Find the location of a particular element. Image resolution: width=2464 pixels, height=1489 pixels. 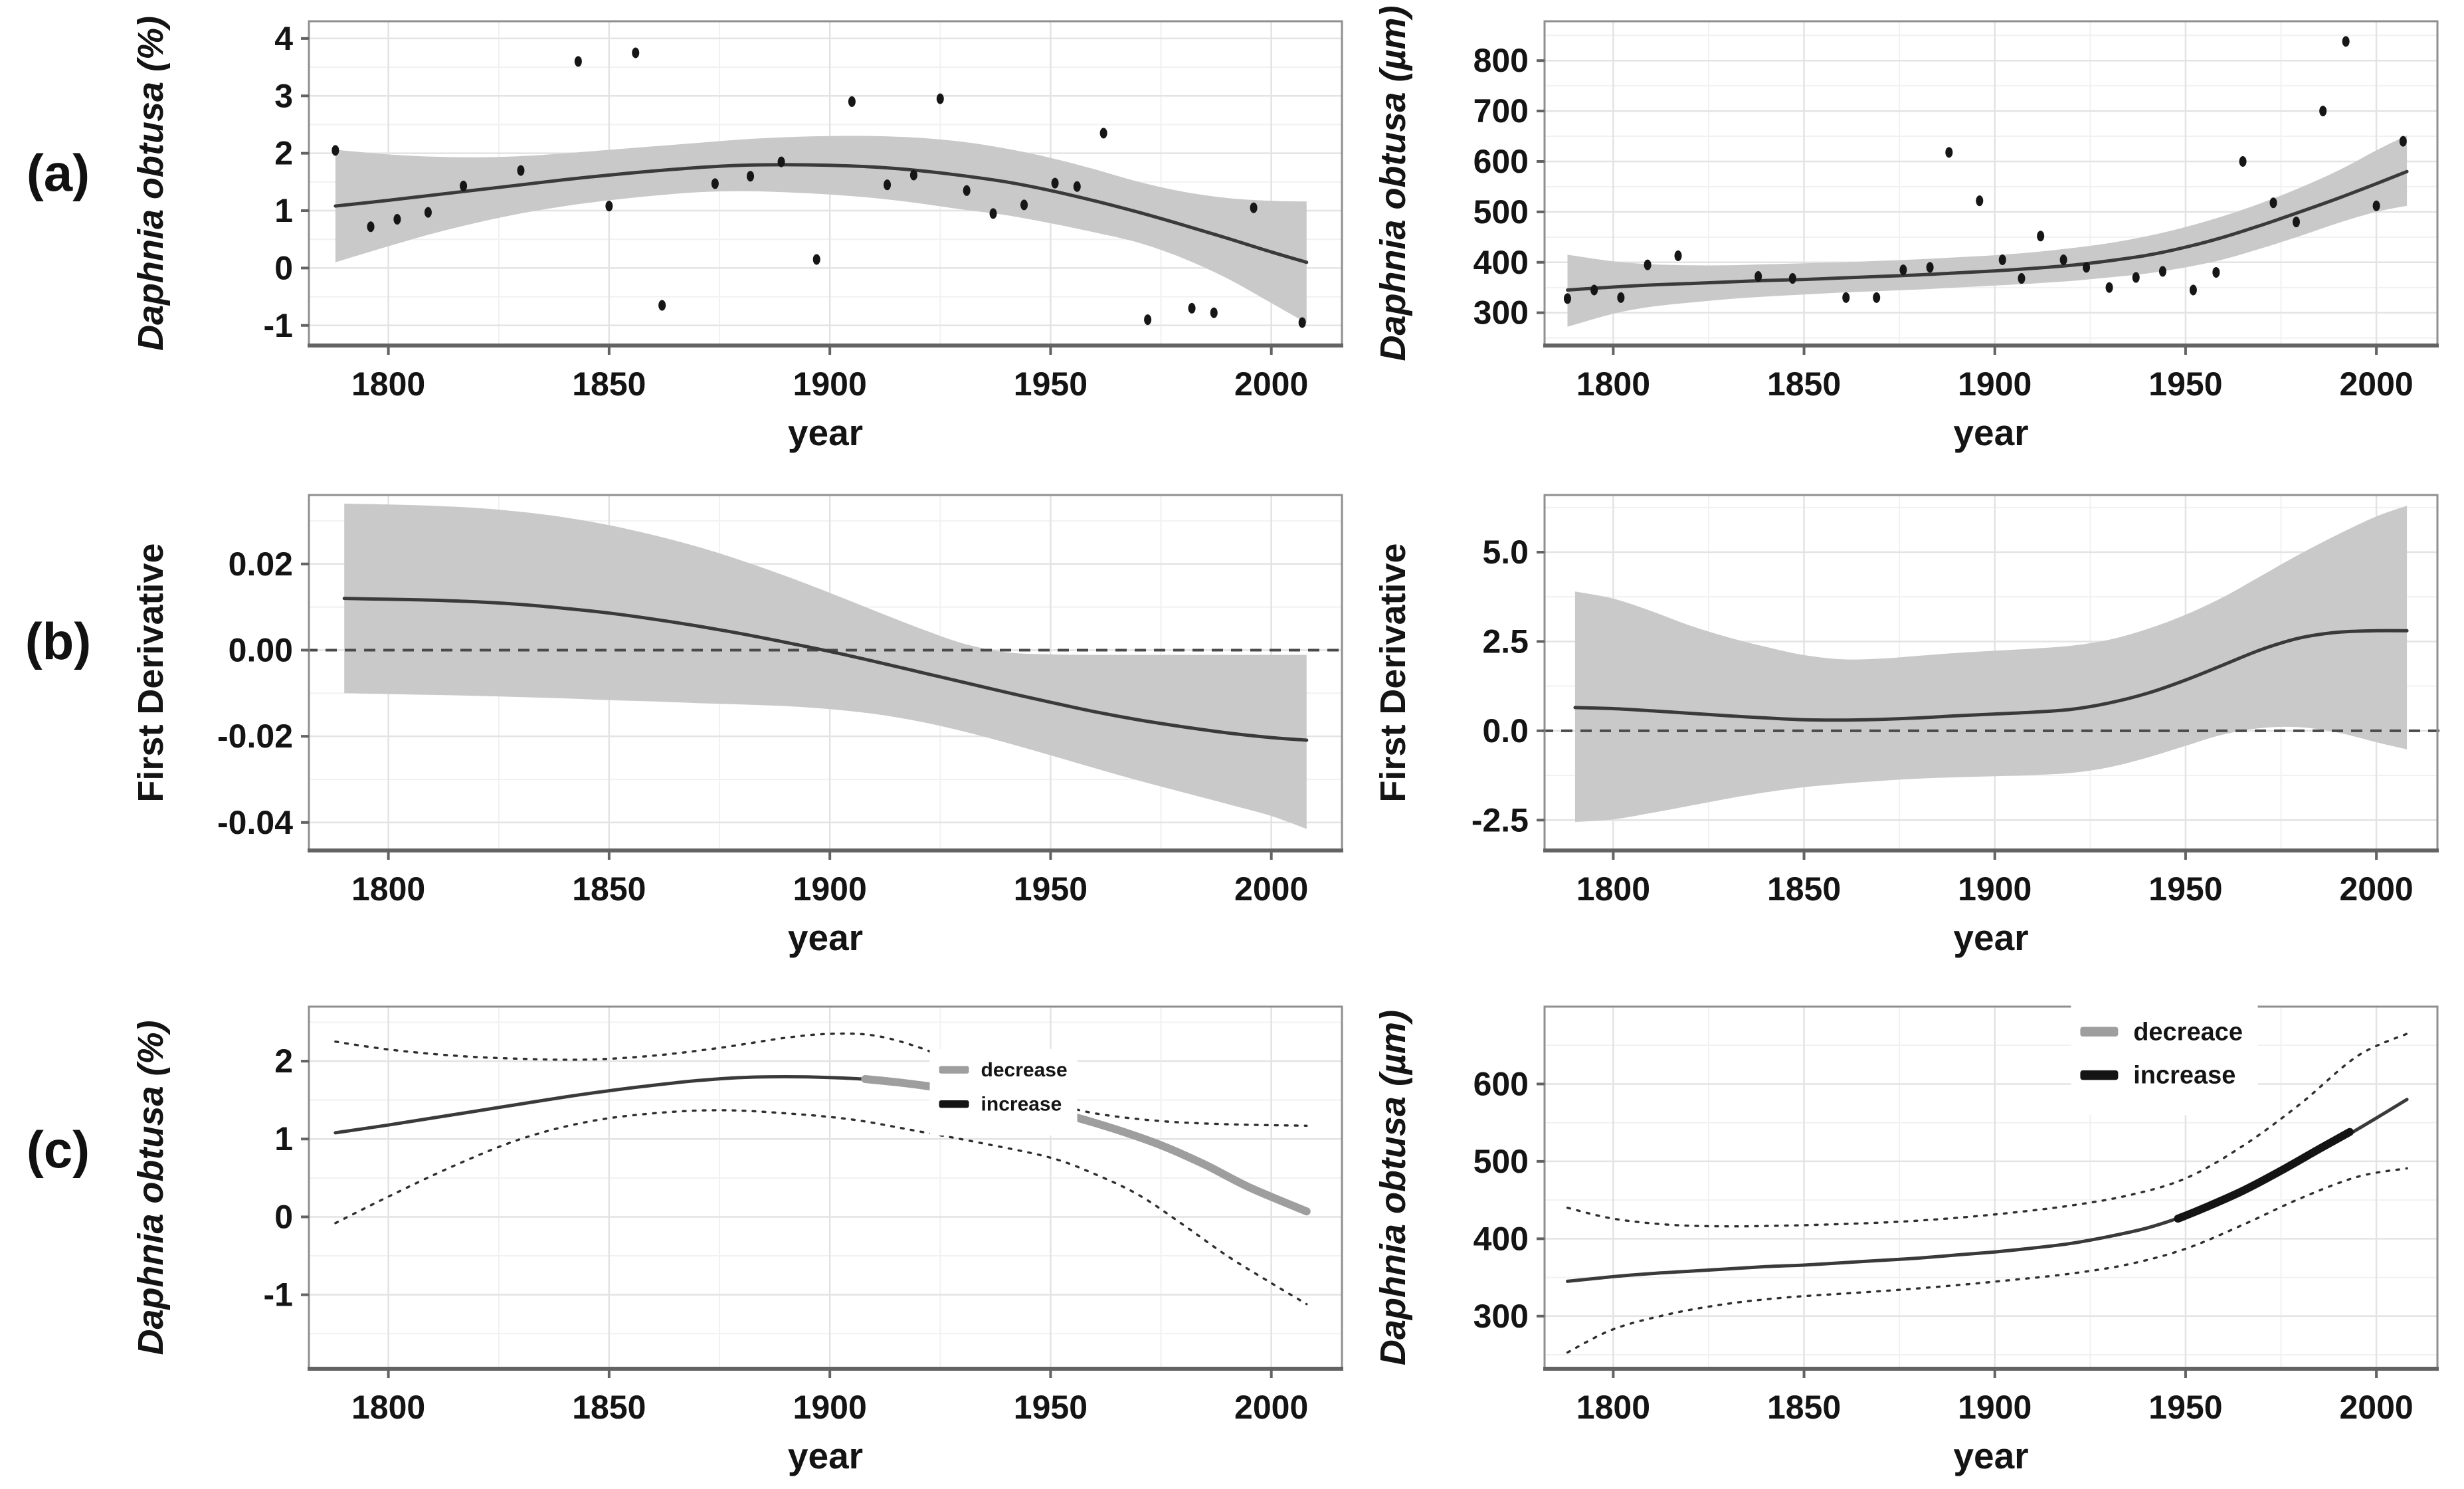

svg-text: decreace is located at coordinates (2188, 1032).